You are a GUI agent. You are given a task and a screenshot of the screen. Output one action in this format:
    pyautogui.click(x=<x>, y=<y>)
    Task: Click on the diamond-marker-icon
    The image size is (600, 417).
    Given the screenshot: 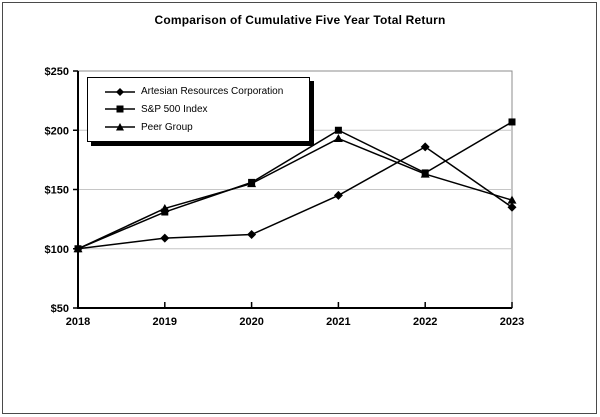 What is the action you would take?
    pyautogui.click(x=120, y=91)
    